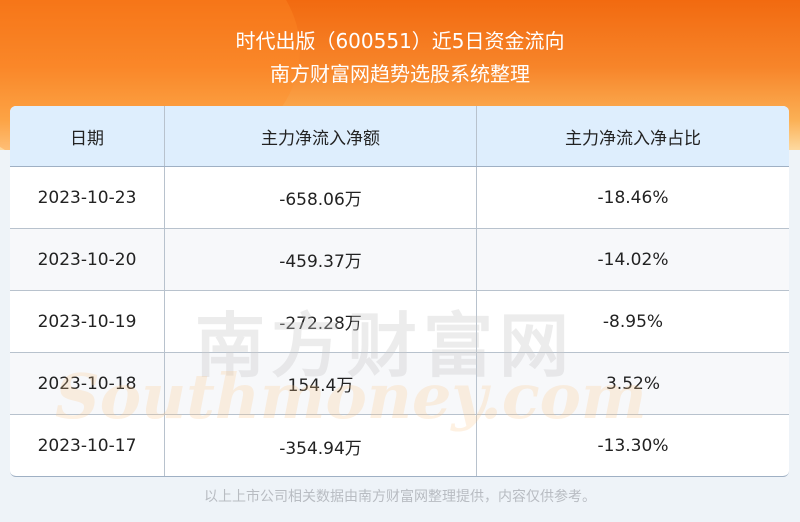 The width and height of the screenshot is (800, 522). What do you see at coordinates (87, 259) in the screenshot?
I see `date-cell: 2023-10-20` at bounding box center [87, 259].